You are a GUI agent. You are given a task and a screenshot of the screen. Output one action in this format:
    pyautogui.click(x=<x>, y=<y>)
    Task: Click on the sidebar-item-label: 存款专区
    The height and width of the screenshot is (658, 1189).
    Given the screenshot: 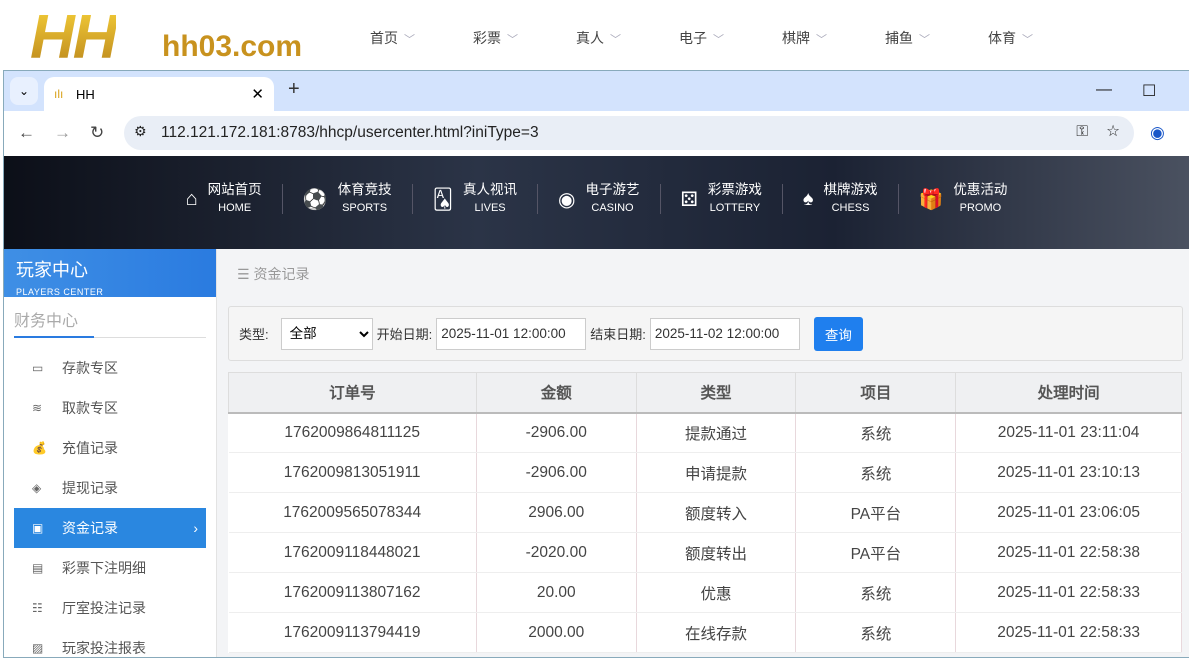 What is the action you would take?
    pyautogui.click(x=90, y=368)
    